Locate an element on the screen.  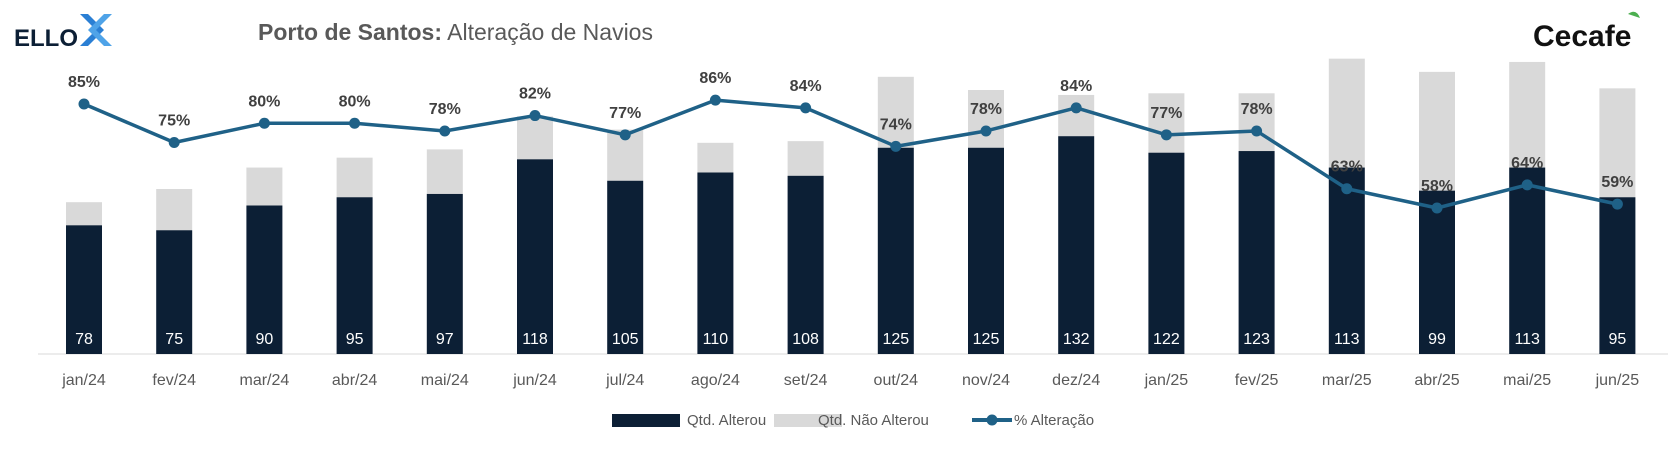
x-tick-label: nov/24 is located at coordinates (986, 380).